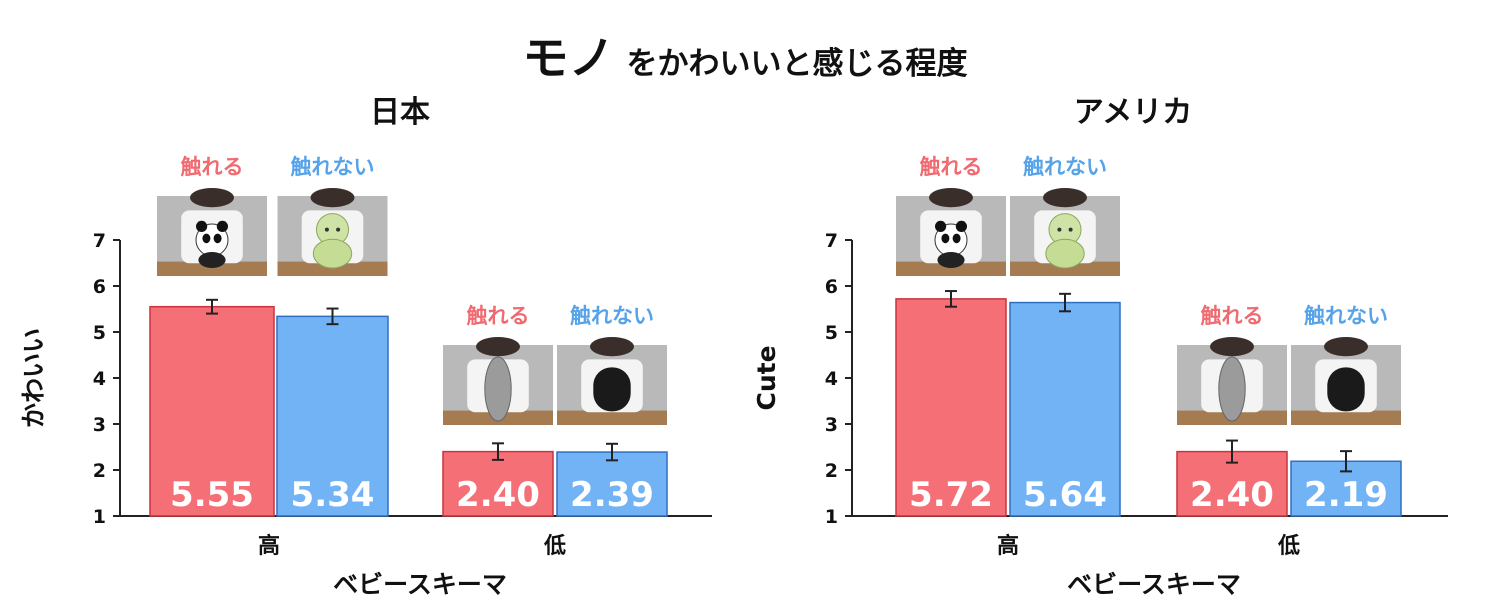  Describe the element at coordinates (612, 495) in the screenshot. I see `bar-value-label: 2.39` at that location.